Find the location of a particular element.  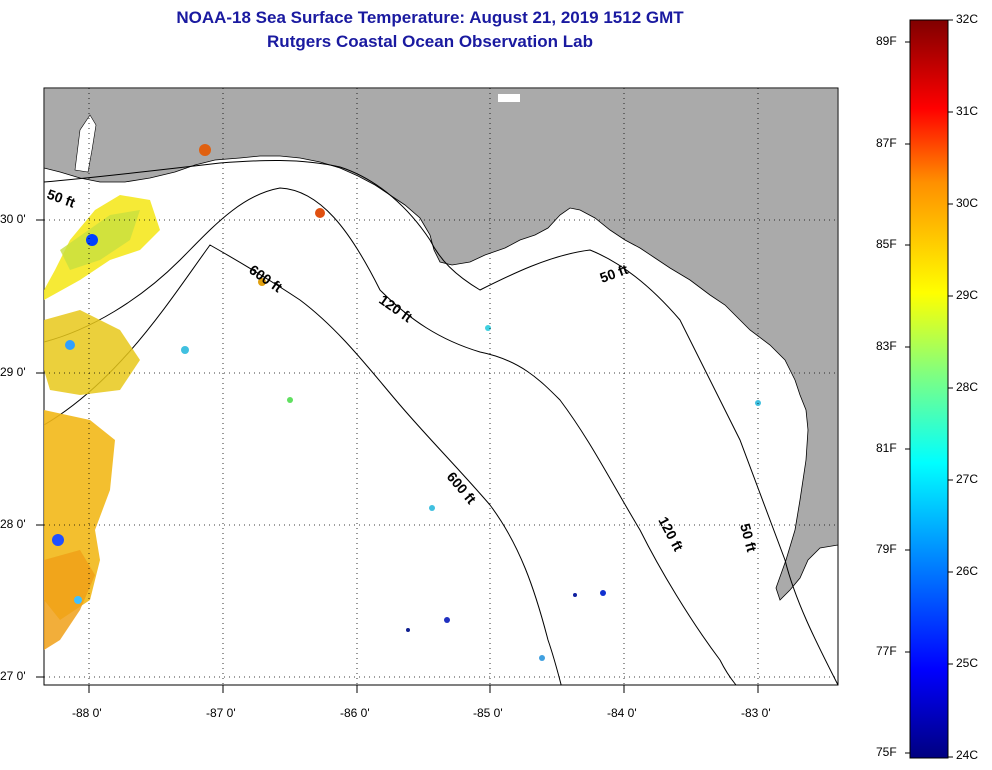

colorbar-celsius-label: 29C is located at coordinates (967, 295).